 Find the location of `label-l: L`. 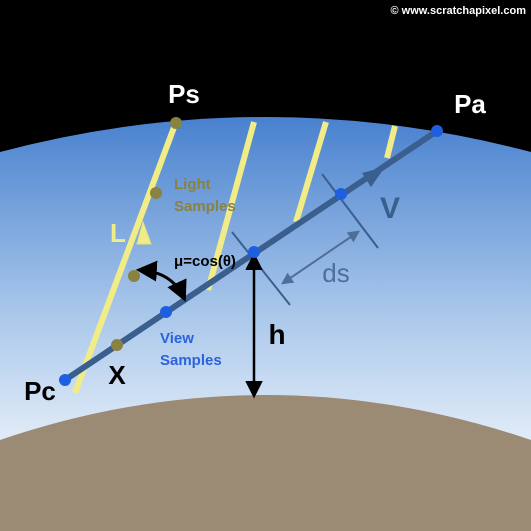

label-l: L is located at coordinates (118, 233).